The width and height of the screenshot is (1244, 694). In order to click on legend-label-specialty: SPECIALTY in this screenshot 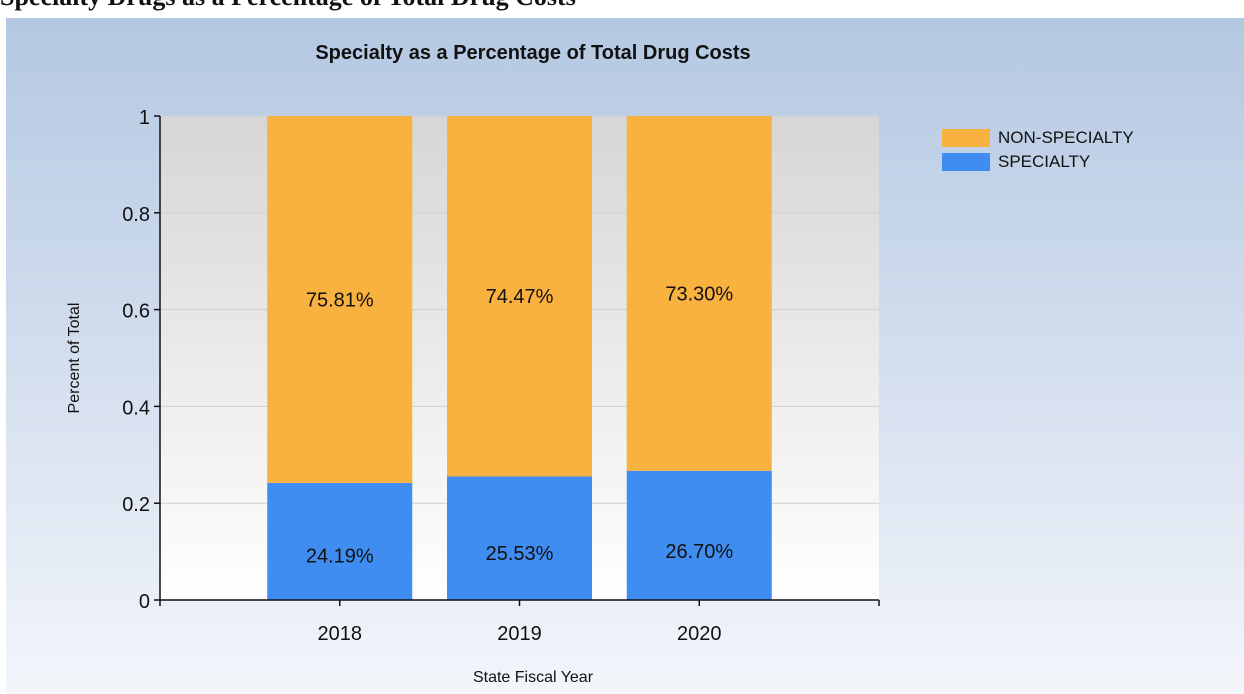, I will do `click(1044, 161)`.